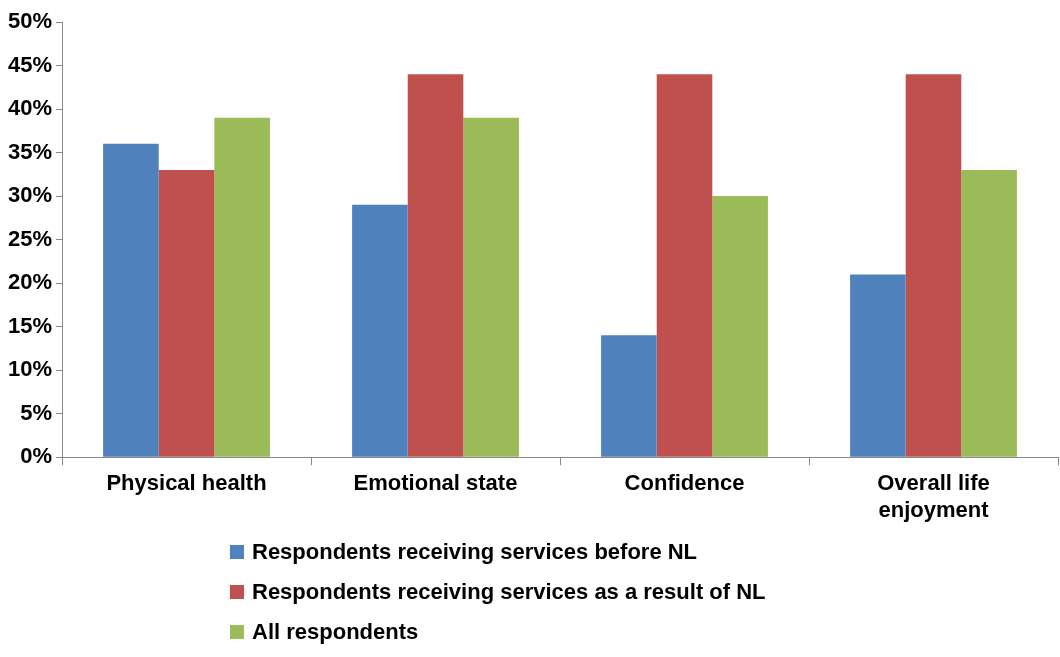  What do you see at coordinates (30, 108) in the screenshot?
I see `y-tick-label: 40%` at bounding box center [30, 108].